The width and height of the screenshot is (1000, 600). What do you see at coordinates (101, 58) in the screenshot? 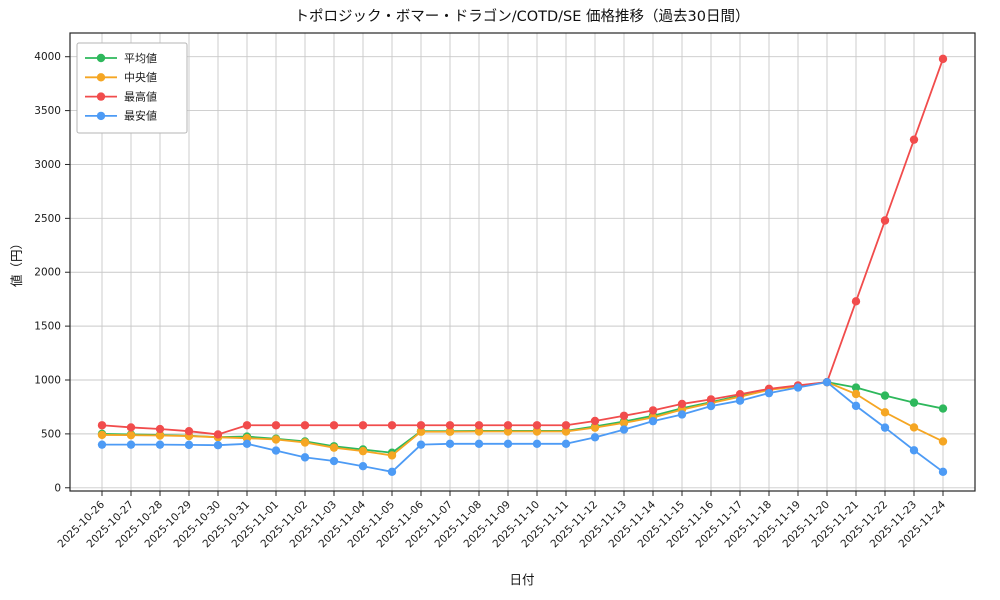
I see `legend-marker-dot-average` at bounding box center [101, 58].